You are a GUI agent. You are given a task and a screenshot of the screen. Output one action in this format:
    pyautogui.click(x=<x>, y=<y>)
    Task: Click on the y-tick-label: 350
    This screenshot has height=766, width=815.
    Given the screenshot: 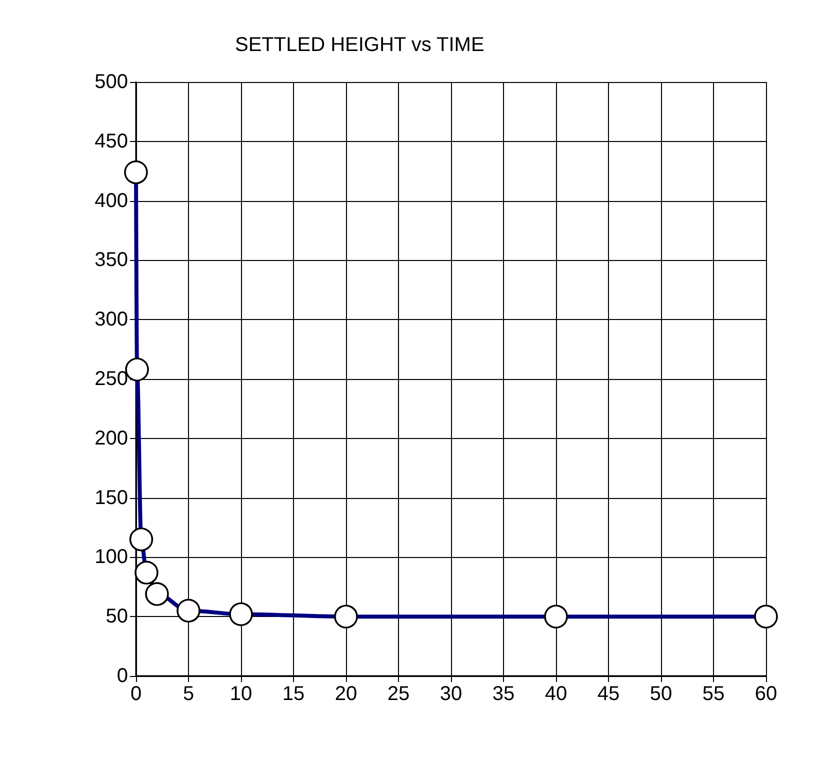 What is the action you would take?
    pyautogui.click(x=111, y=260)
    